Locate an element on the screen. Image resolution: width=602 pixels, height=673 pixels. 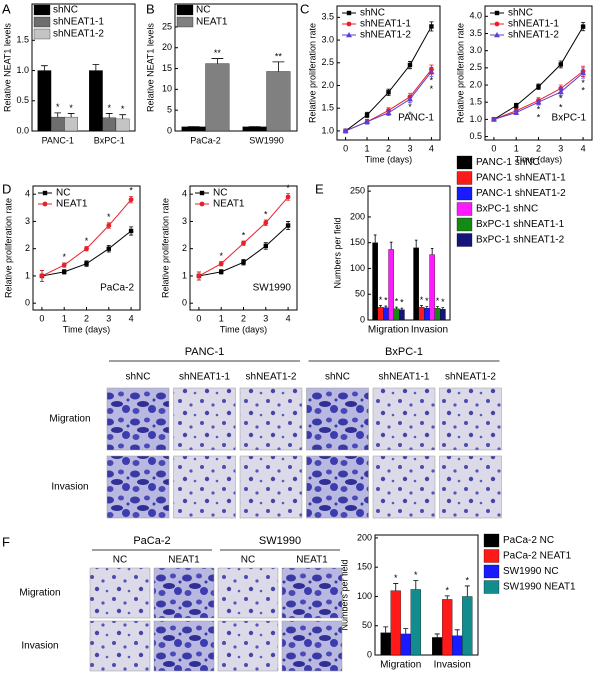
y-axis-label: Relative proliferation rate is located at coordinates (460, 73).